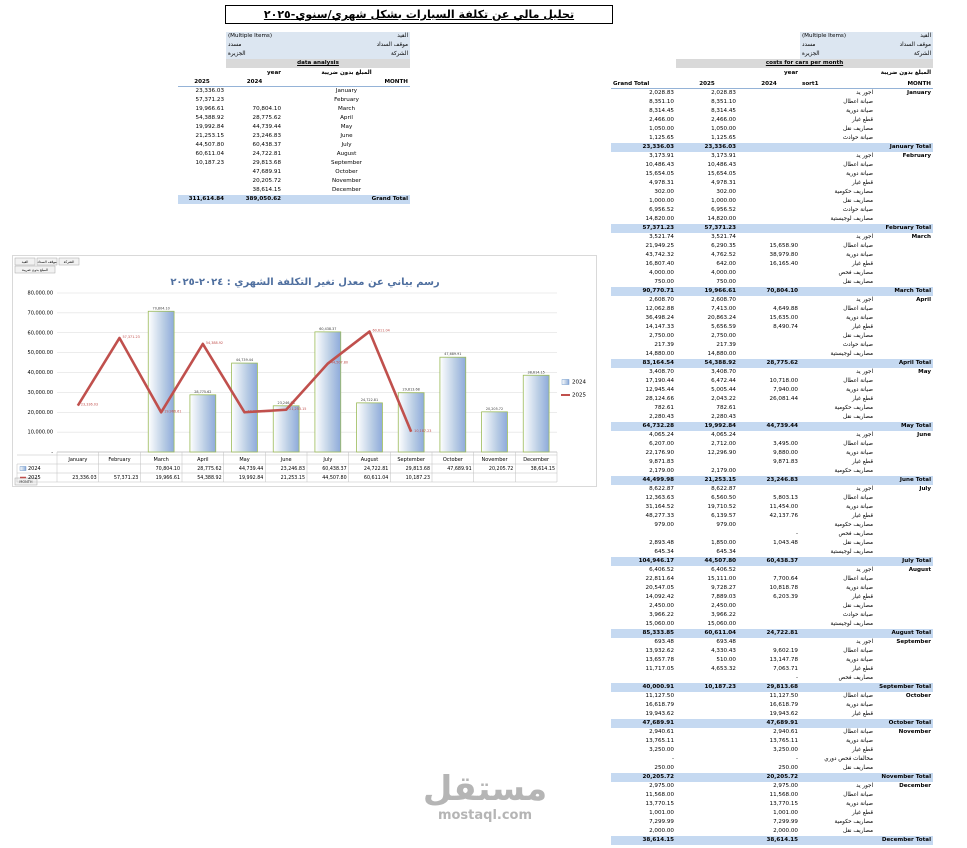 The width and height of the screenshot is (967, 848). Describe the element at coordinates (723, 137) in the screenshot. I see `amount: 1,125.65` at that location.